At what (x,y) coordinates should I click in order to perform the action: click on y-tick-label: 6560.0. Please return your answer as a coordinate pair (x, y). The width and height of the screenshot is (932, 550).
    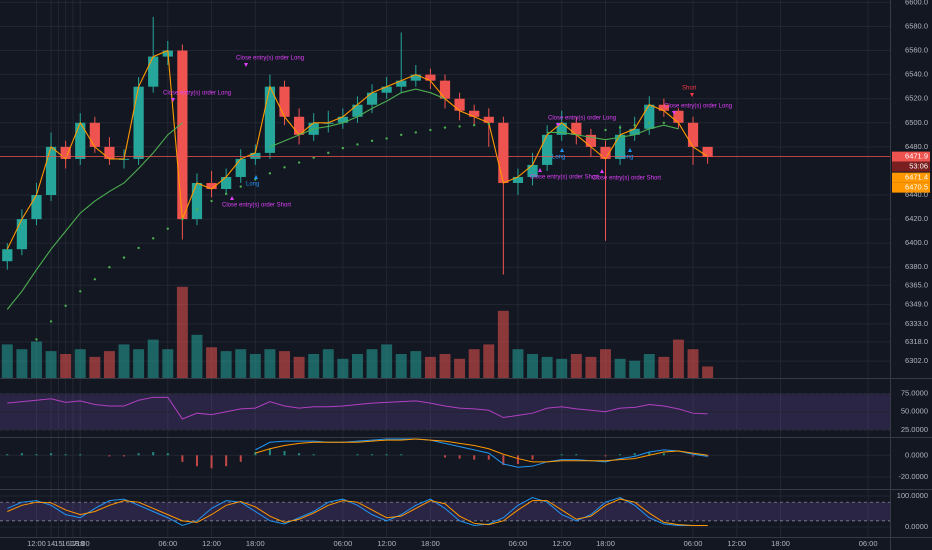
    Looking at the image, I should click on (916, 50).